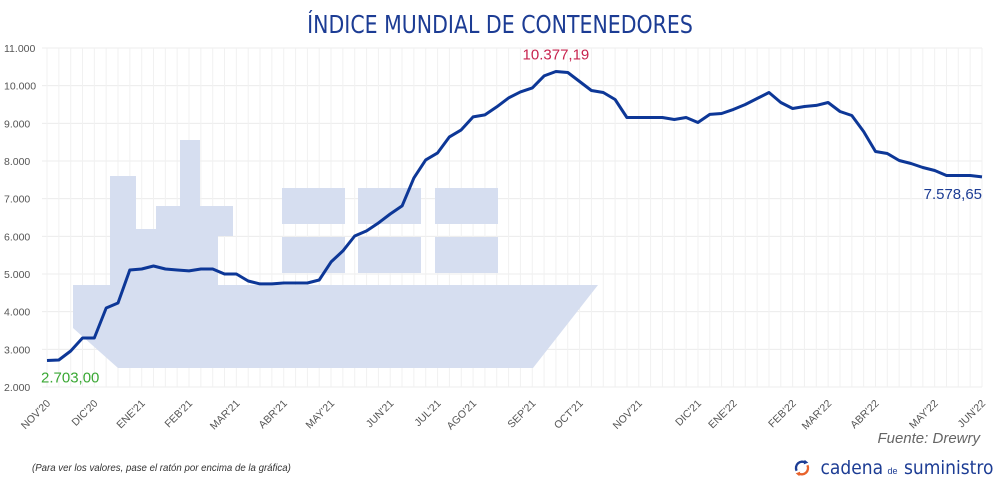 The image size is (1000, 500). What do you see at coordinates (36, 415) in the screenshot?
I see `x-tick-label: NOV'20` at bounding box center [36, 415].